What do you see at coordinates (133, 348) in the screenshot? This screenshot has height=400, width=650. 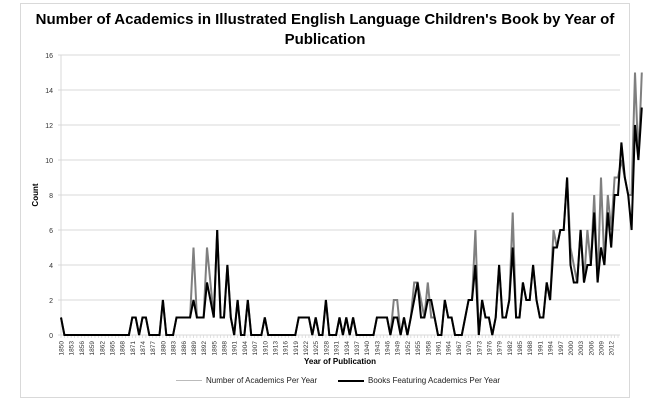 I see `svg-text: 1871` at bounding box center [133, 348].